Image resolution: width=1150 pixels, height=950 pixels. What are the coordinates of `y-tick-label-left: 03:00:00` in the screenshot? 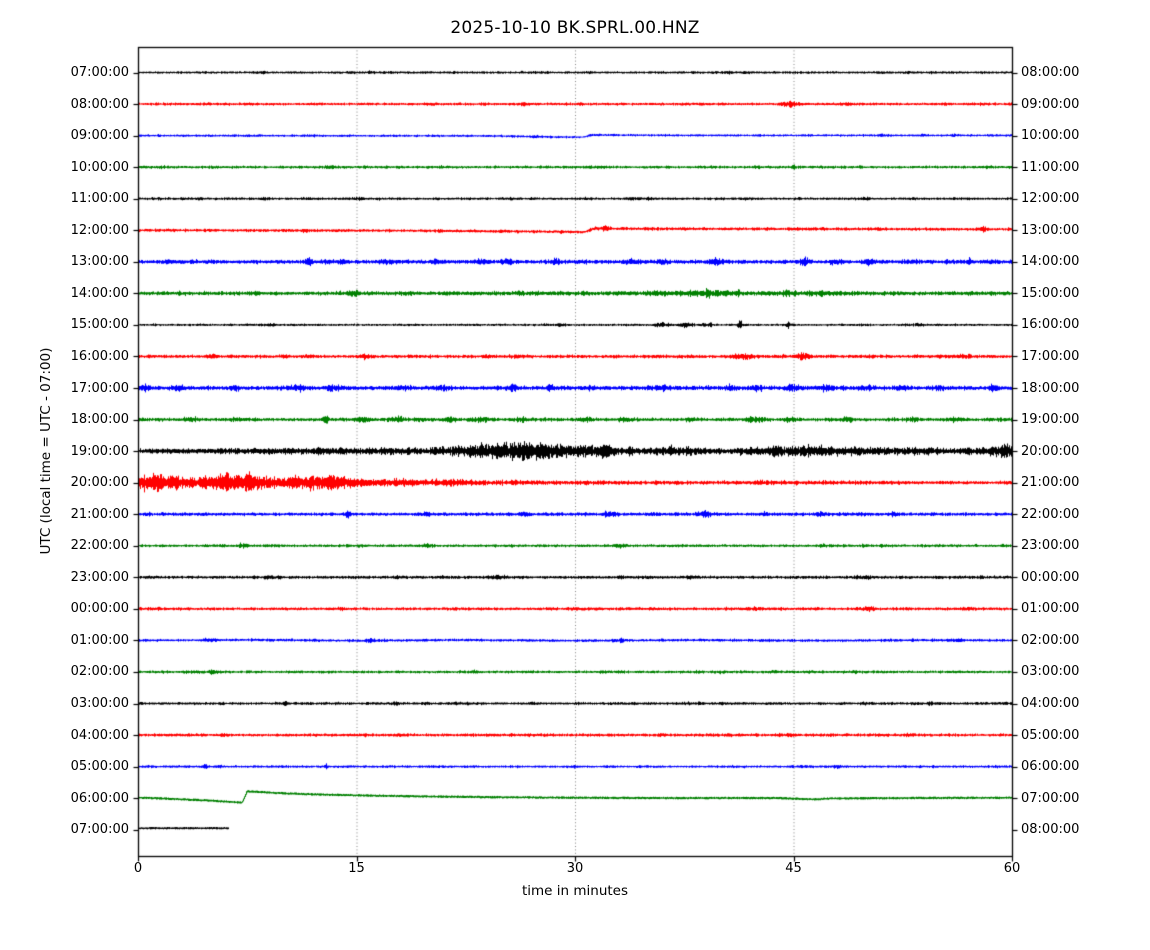 It's located at (99, 703).